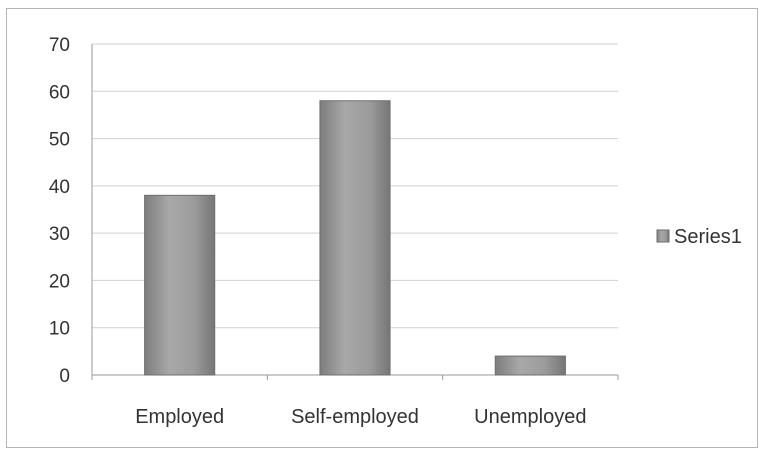 The image size is (770, 452). I want to click on y-tick-label: 10, so click(59, 329).